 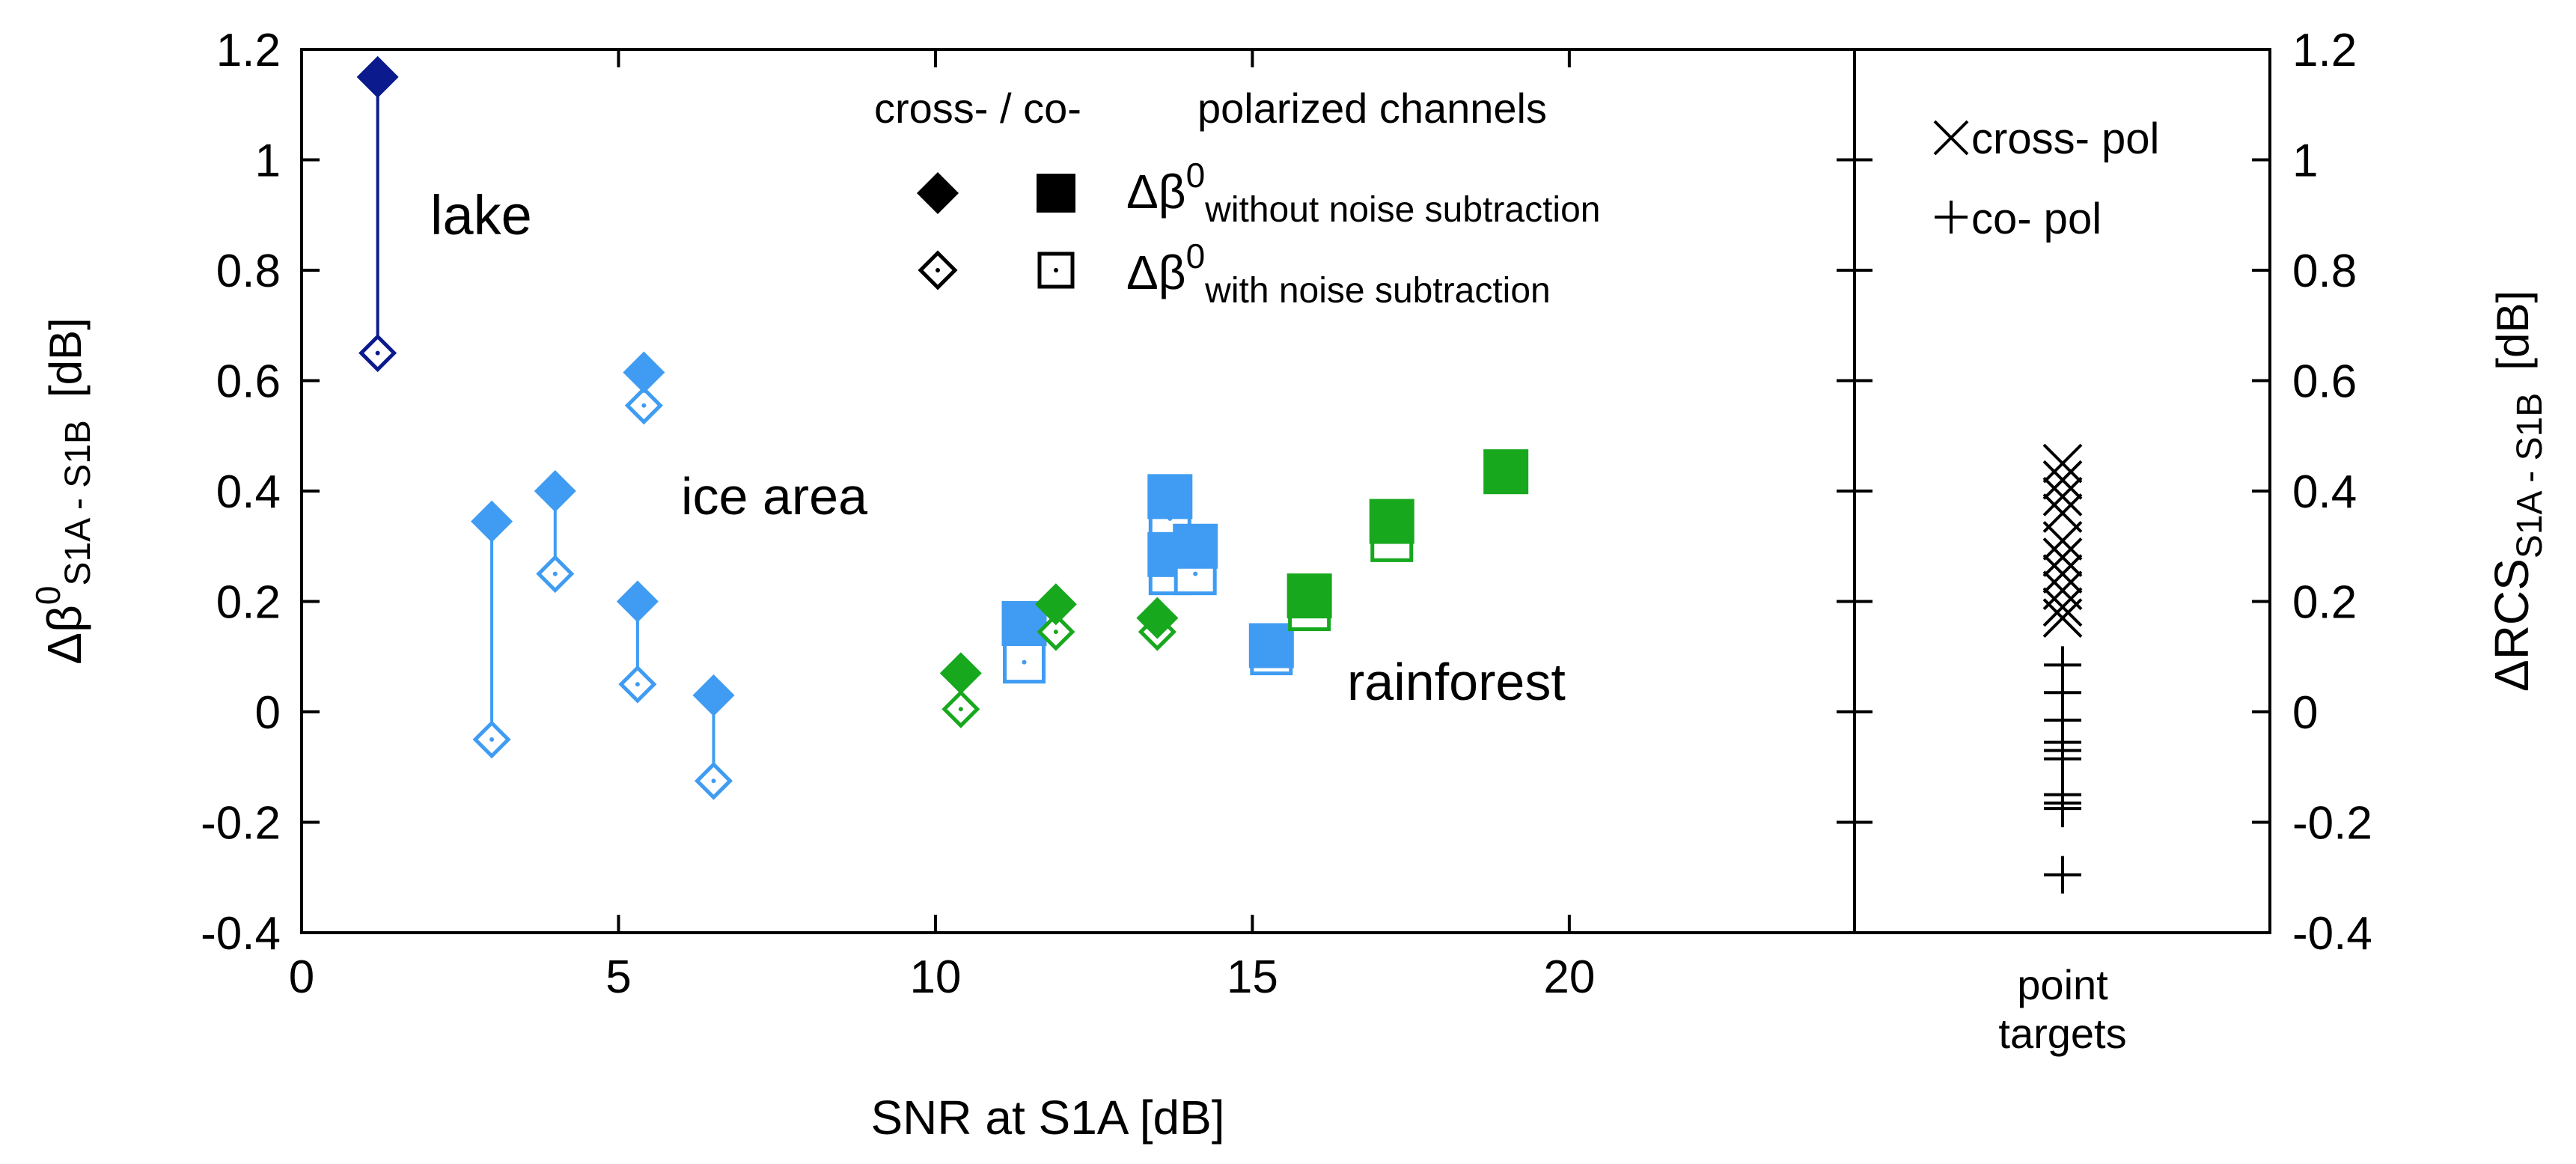 I want to click on y2-tick-label: 0.8, so click(x=2324, y=271).